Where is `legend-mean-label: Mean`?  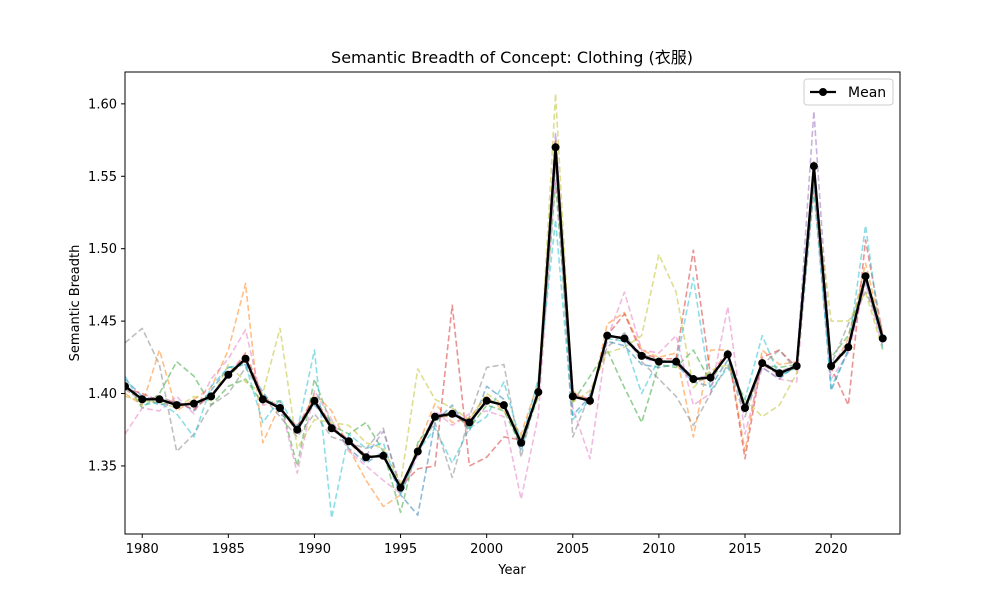
legend-mean-label: Mean is located at coordinates (867, 93).